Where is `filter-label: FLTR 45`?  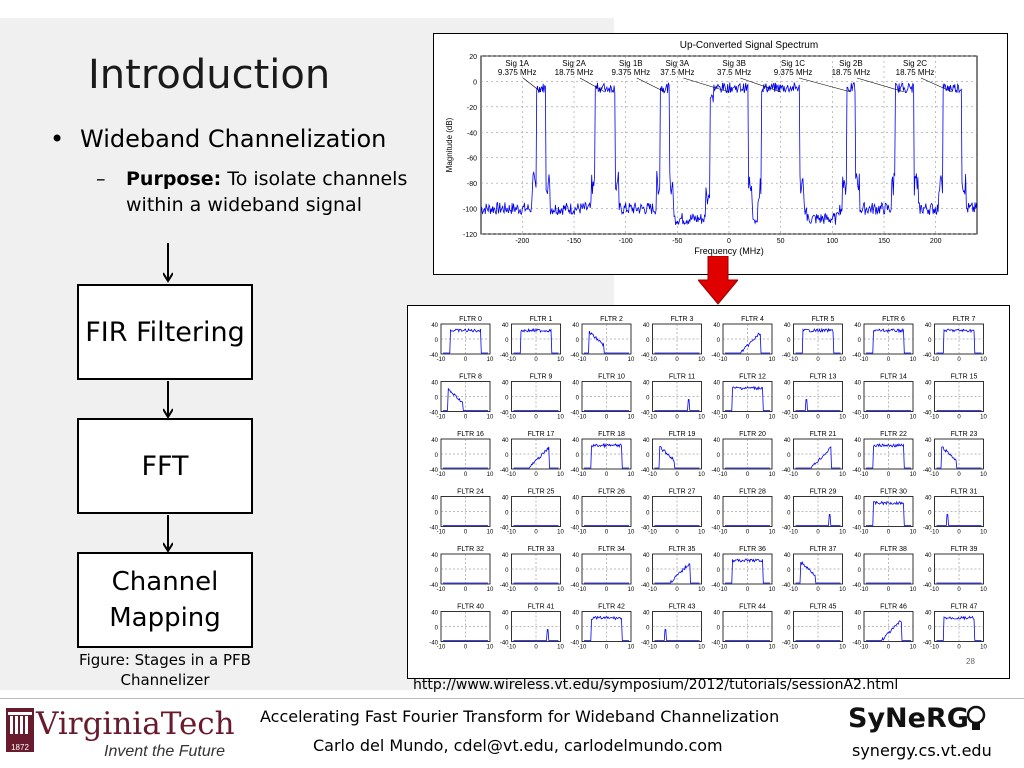 filter-label: FLTR 45 is located at coordinates (823, 607).